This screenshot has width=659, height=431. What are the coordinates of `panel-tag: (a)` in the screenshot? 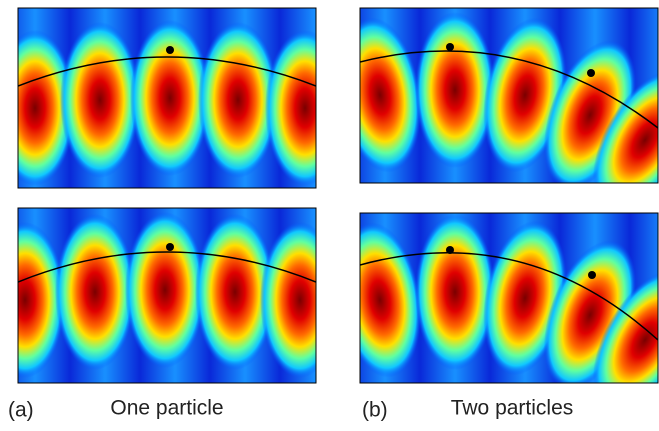 It's located at (21, 410).